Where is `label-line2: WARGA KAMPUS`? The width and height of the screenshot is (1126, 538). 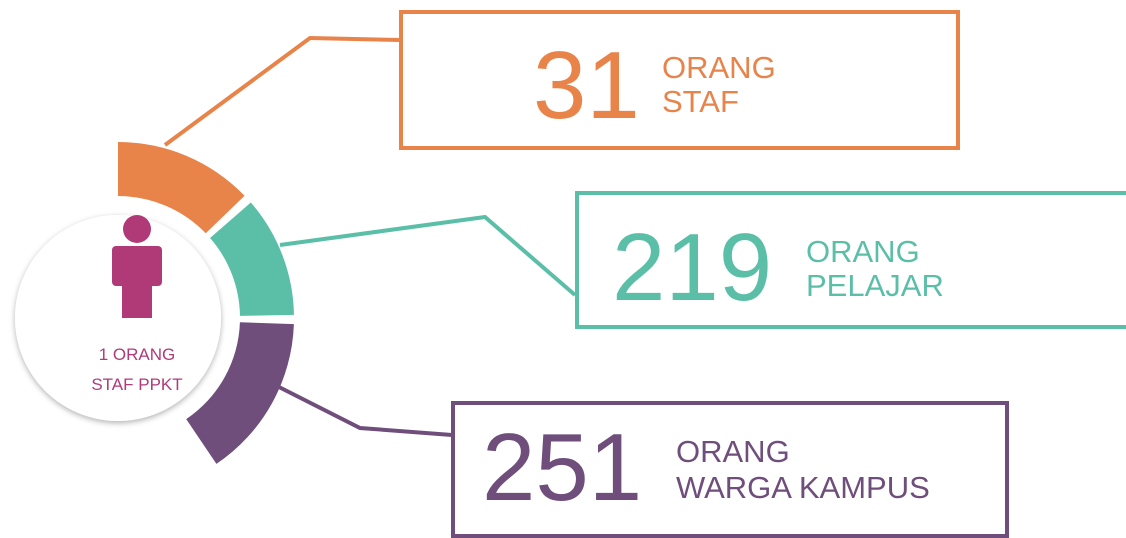 label-line2: WARGA KAMPUS is located at coordinates (803, 487).